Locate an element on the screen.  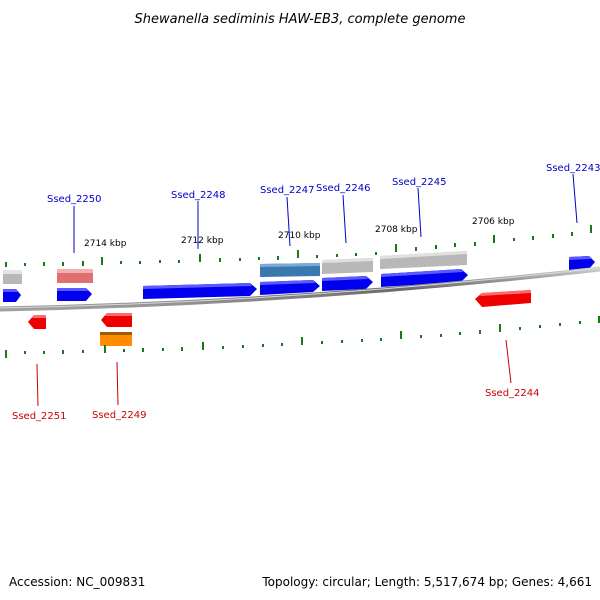
scale-label: 2712 kbp is located at coordinates (202, 241).